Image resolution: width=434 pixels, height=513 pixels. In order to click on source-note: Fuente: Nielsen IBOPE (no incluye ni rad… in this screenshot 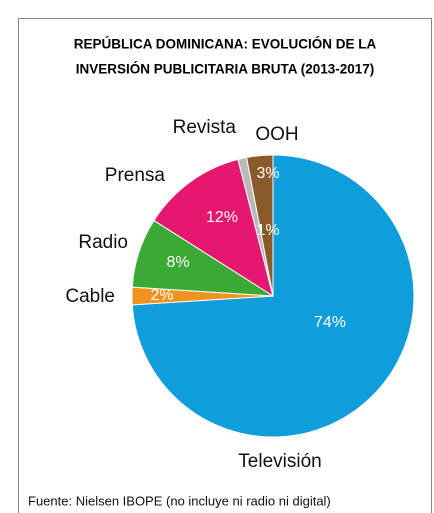, I will do `click(179, 500)`.